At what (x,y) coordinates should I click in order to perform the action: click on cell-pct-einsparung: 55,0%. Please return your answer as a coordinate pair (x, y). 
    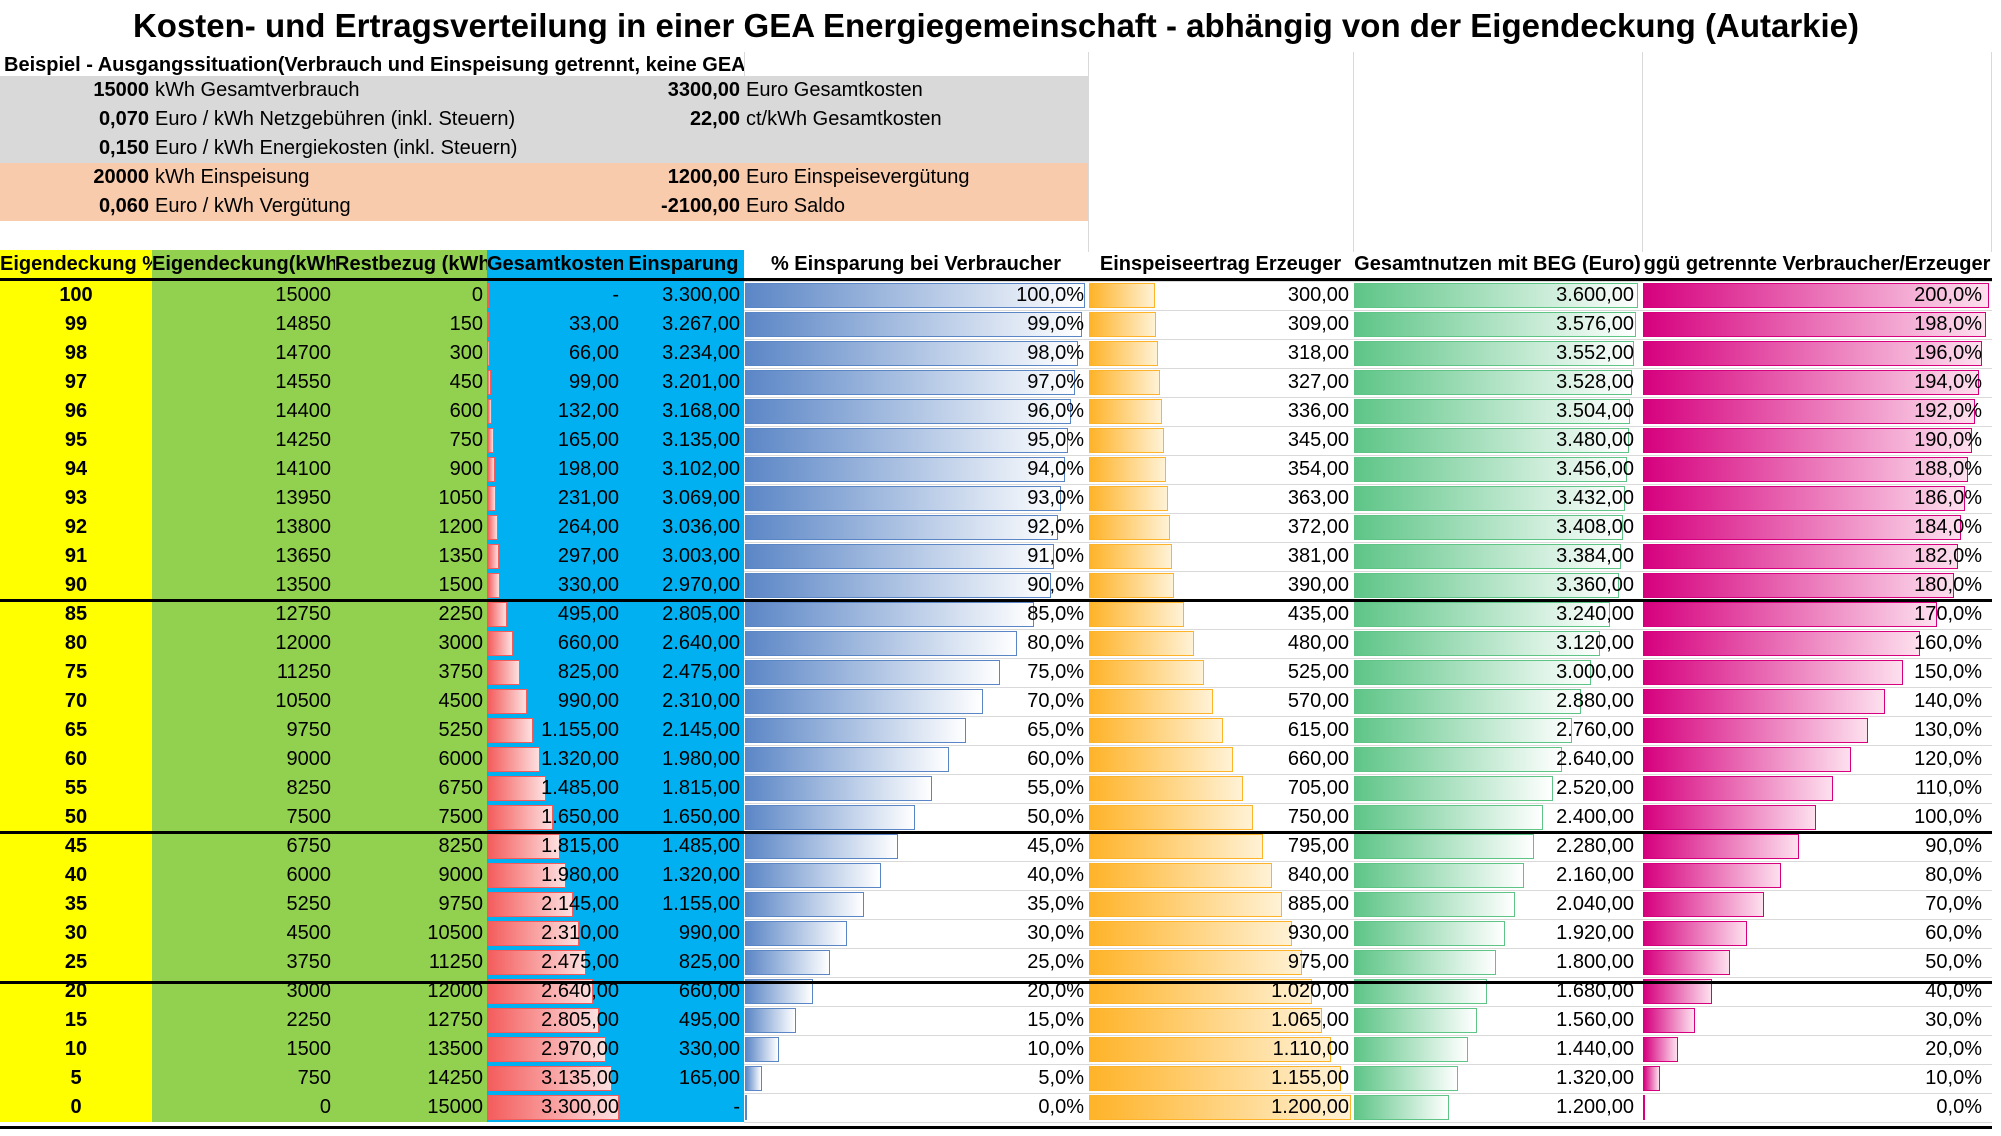
    Looking at the image, I should click on (916, 788).